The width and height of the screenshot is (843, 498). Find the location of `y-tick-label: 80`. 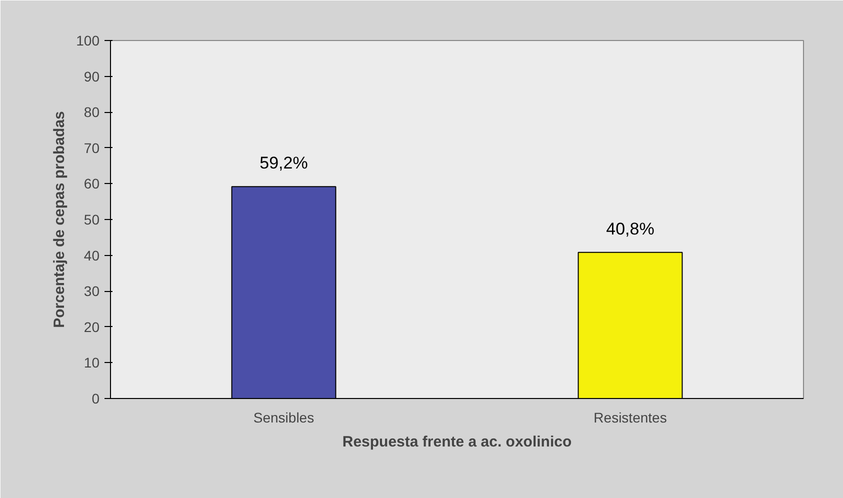

y-tick-label: 80 is located at coordinates (92, 112).